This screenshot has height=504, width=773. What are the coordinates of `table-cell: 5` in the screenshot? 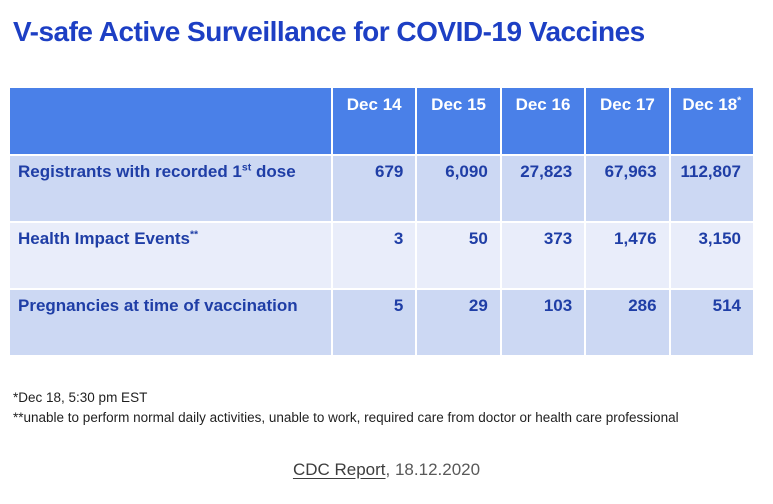 It's located at (374, 322).